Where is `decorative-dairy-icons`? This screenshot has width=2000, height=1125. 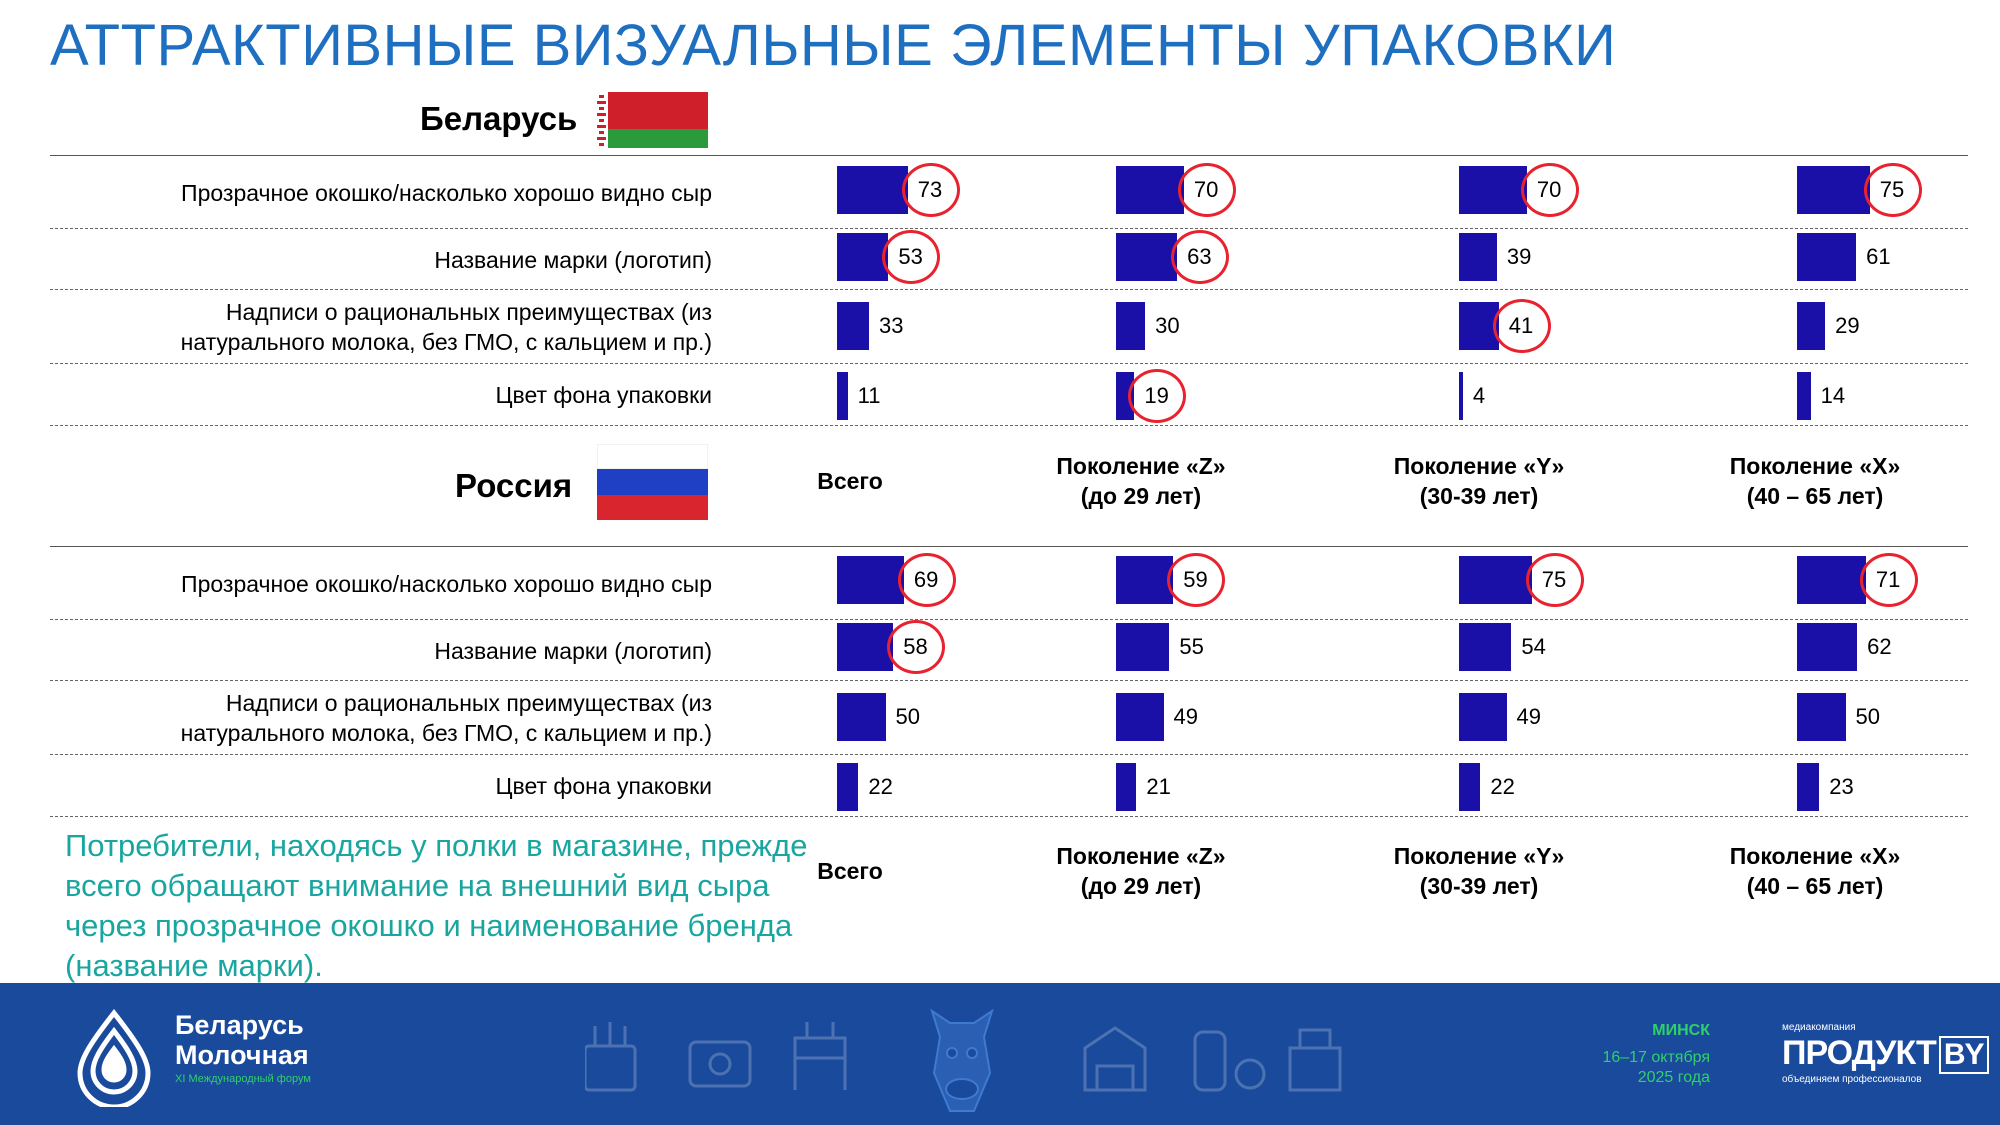 decorative-dairy-icons is located at coordinates (963, 1057).